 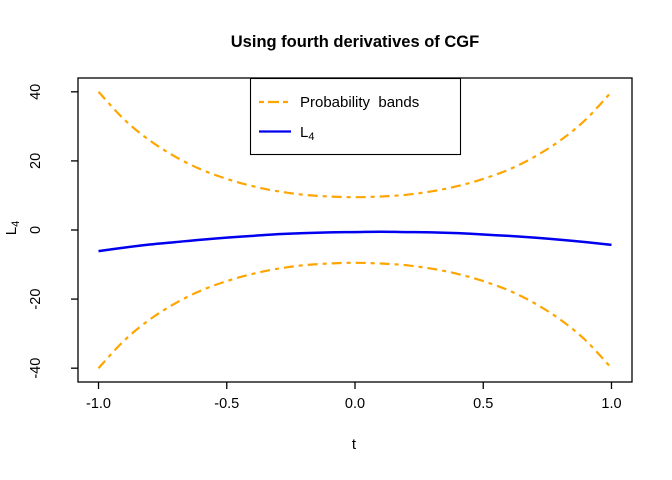 I want to click on legend-box, so click(x=355, y=116).